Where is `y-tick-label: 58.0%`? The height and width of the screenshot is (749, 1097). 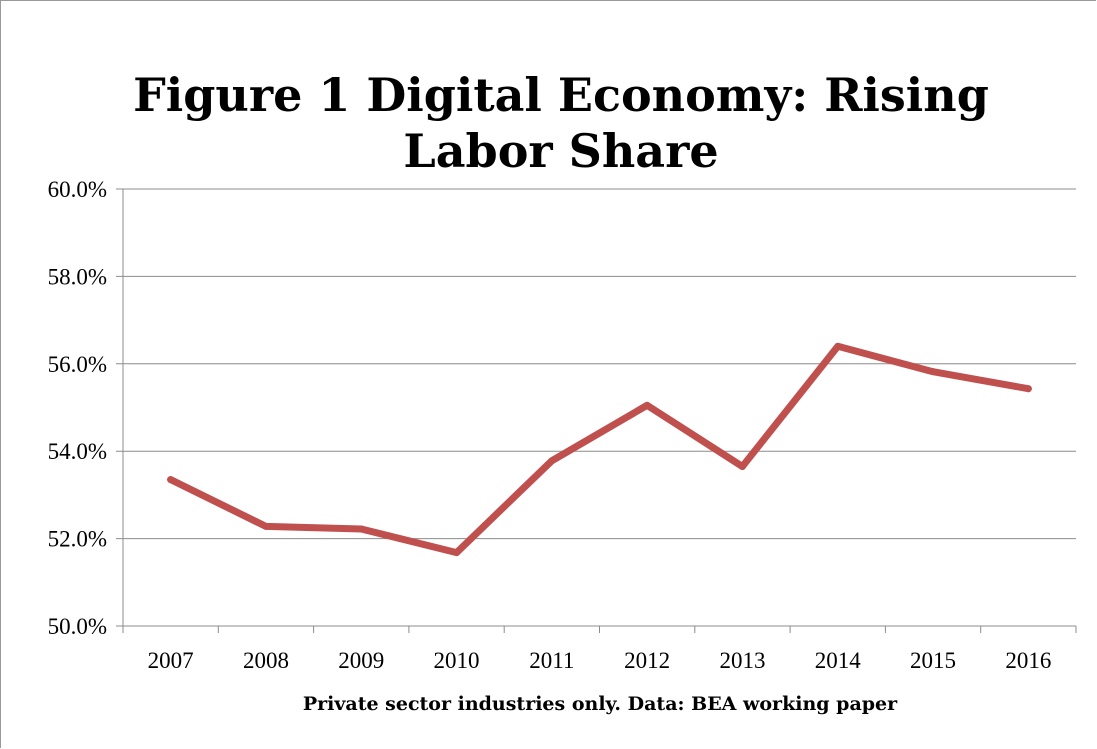 y-tick-label: 58.0% is located at coordinates (77, 276).